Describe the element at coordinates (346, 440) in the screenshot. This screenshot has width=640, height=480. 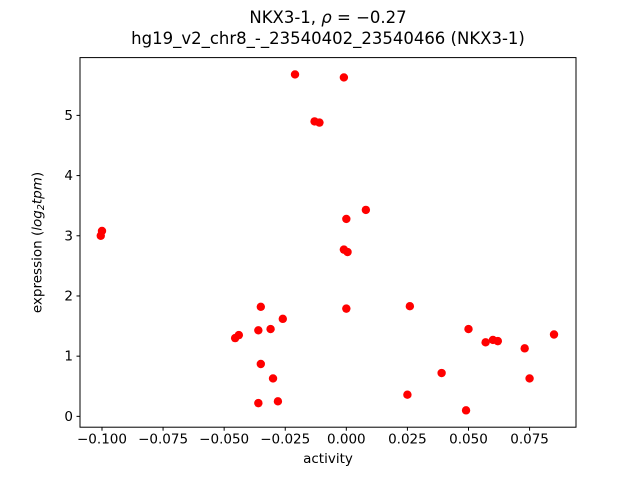
I see `x-tick-label: 0.000` at that location.